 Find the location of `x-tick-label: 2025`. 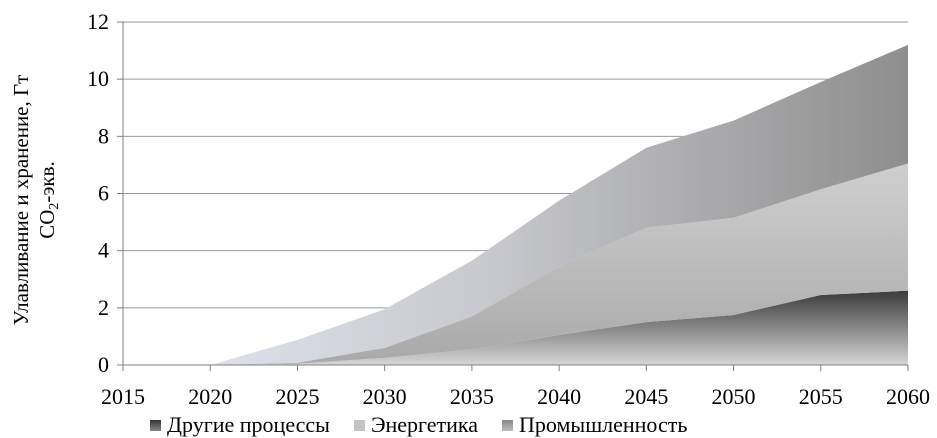

x-tick-label: 2025 is located at coordinates (297, 396).